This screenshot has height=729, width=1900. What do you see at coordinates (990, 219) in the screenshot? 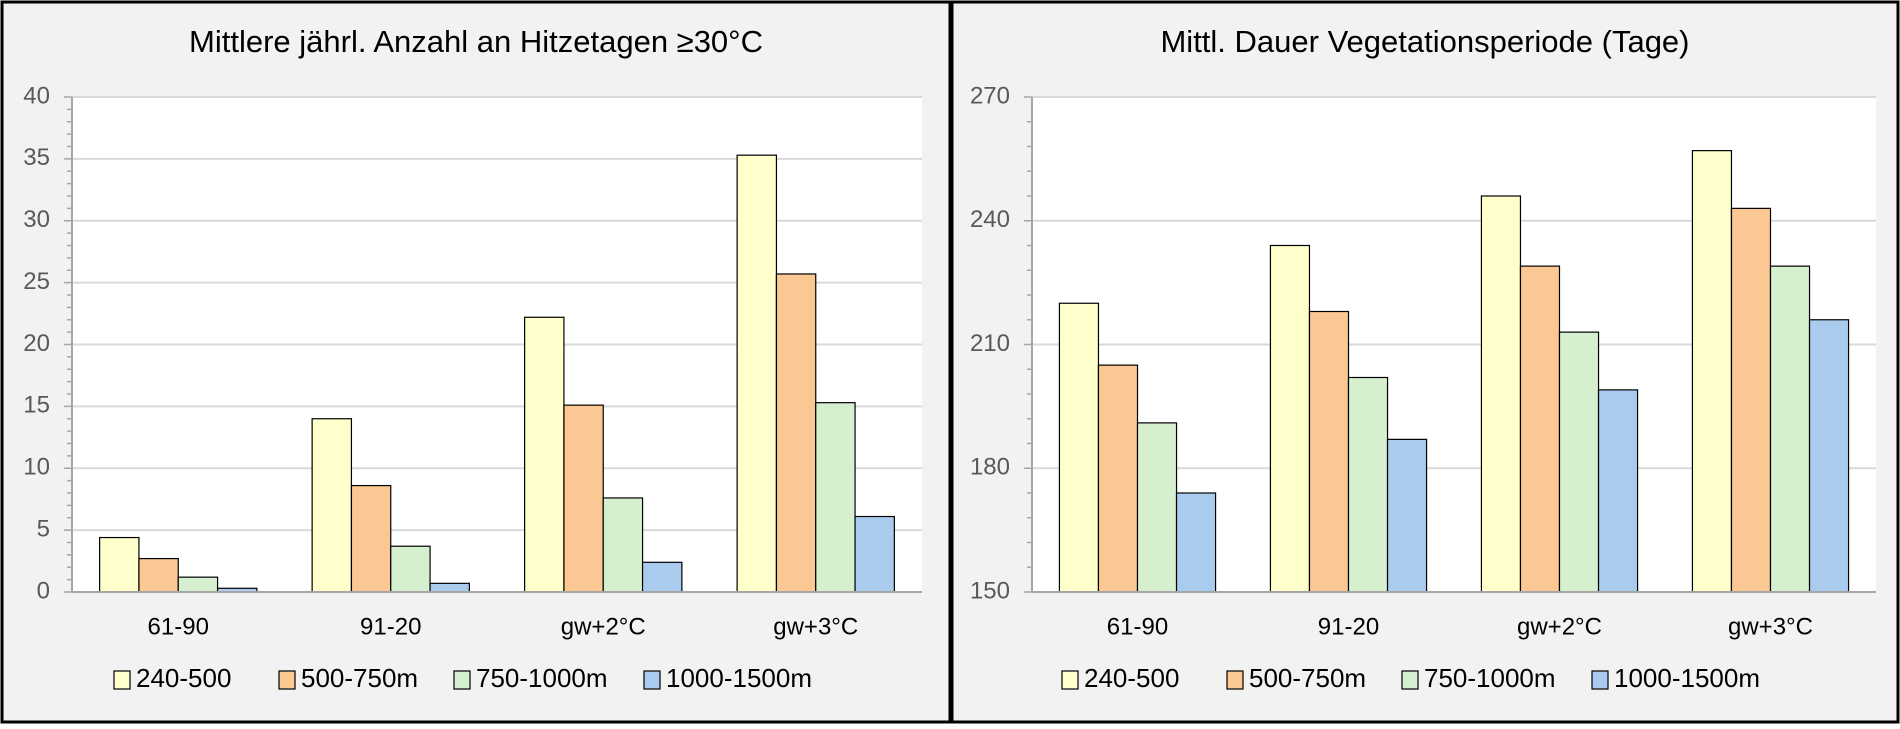
I see `y-tick-label: 240` at bounding box center [990, 219].